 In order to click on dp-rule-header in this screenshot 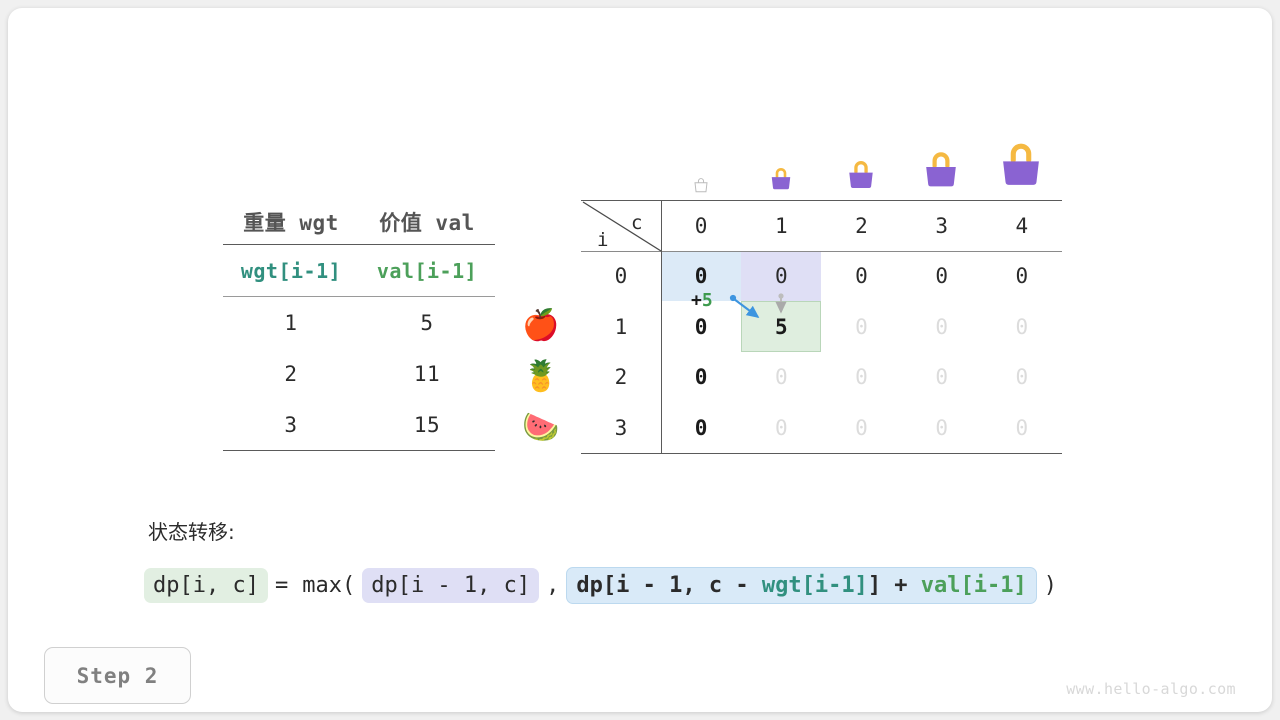, I will do `click(821, 251)`.